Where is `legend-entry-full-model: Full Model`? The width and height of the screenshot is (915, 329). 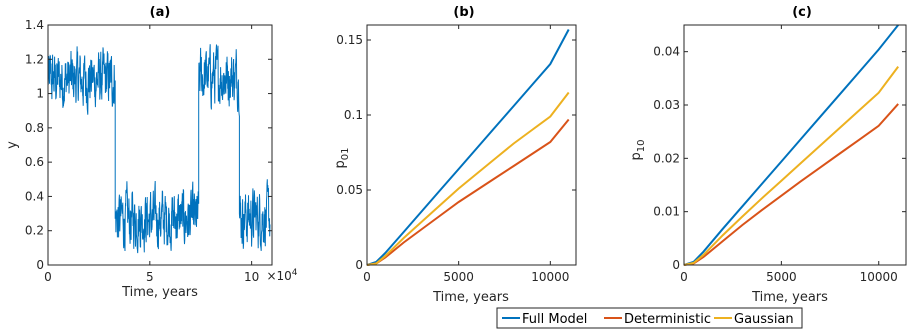 legend-entry-full-model: Full Model is located at coordinates (544, 319).